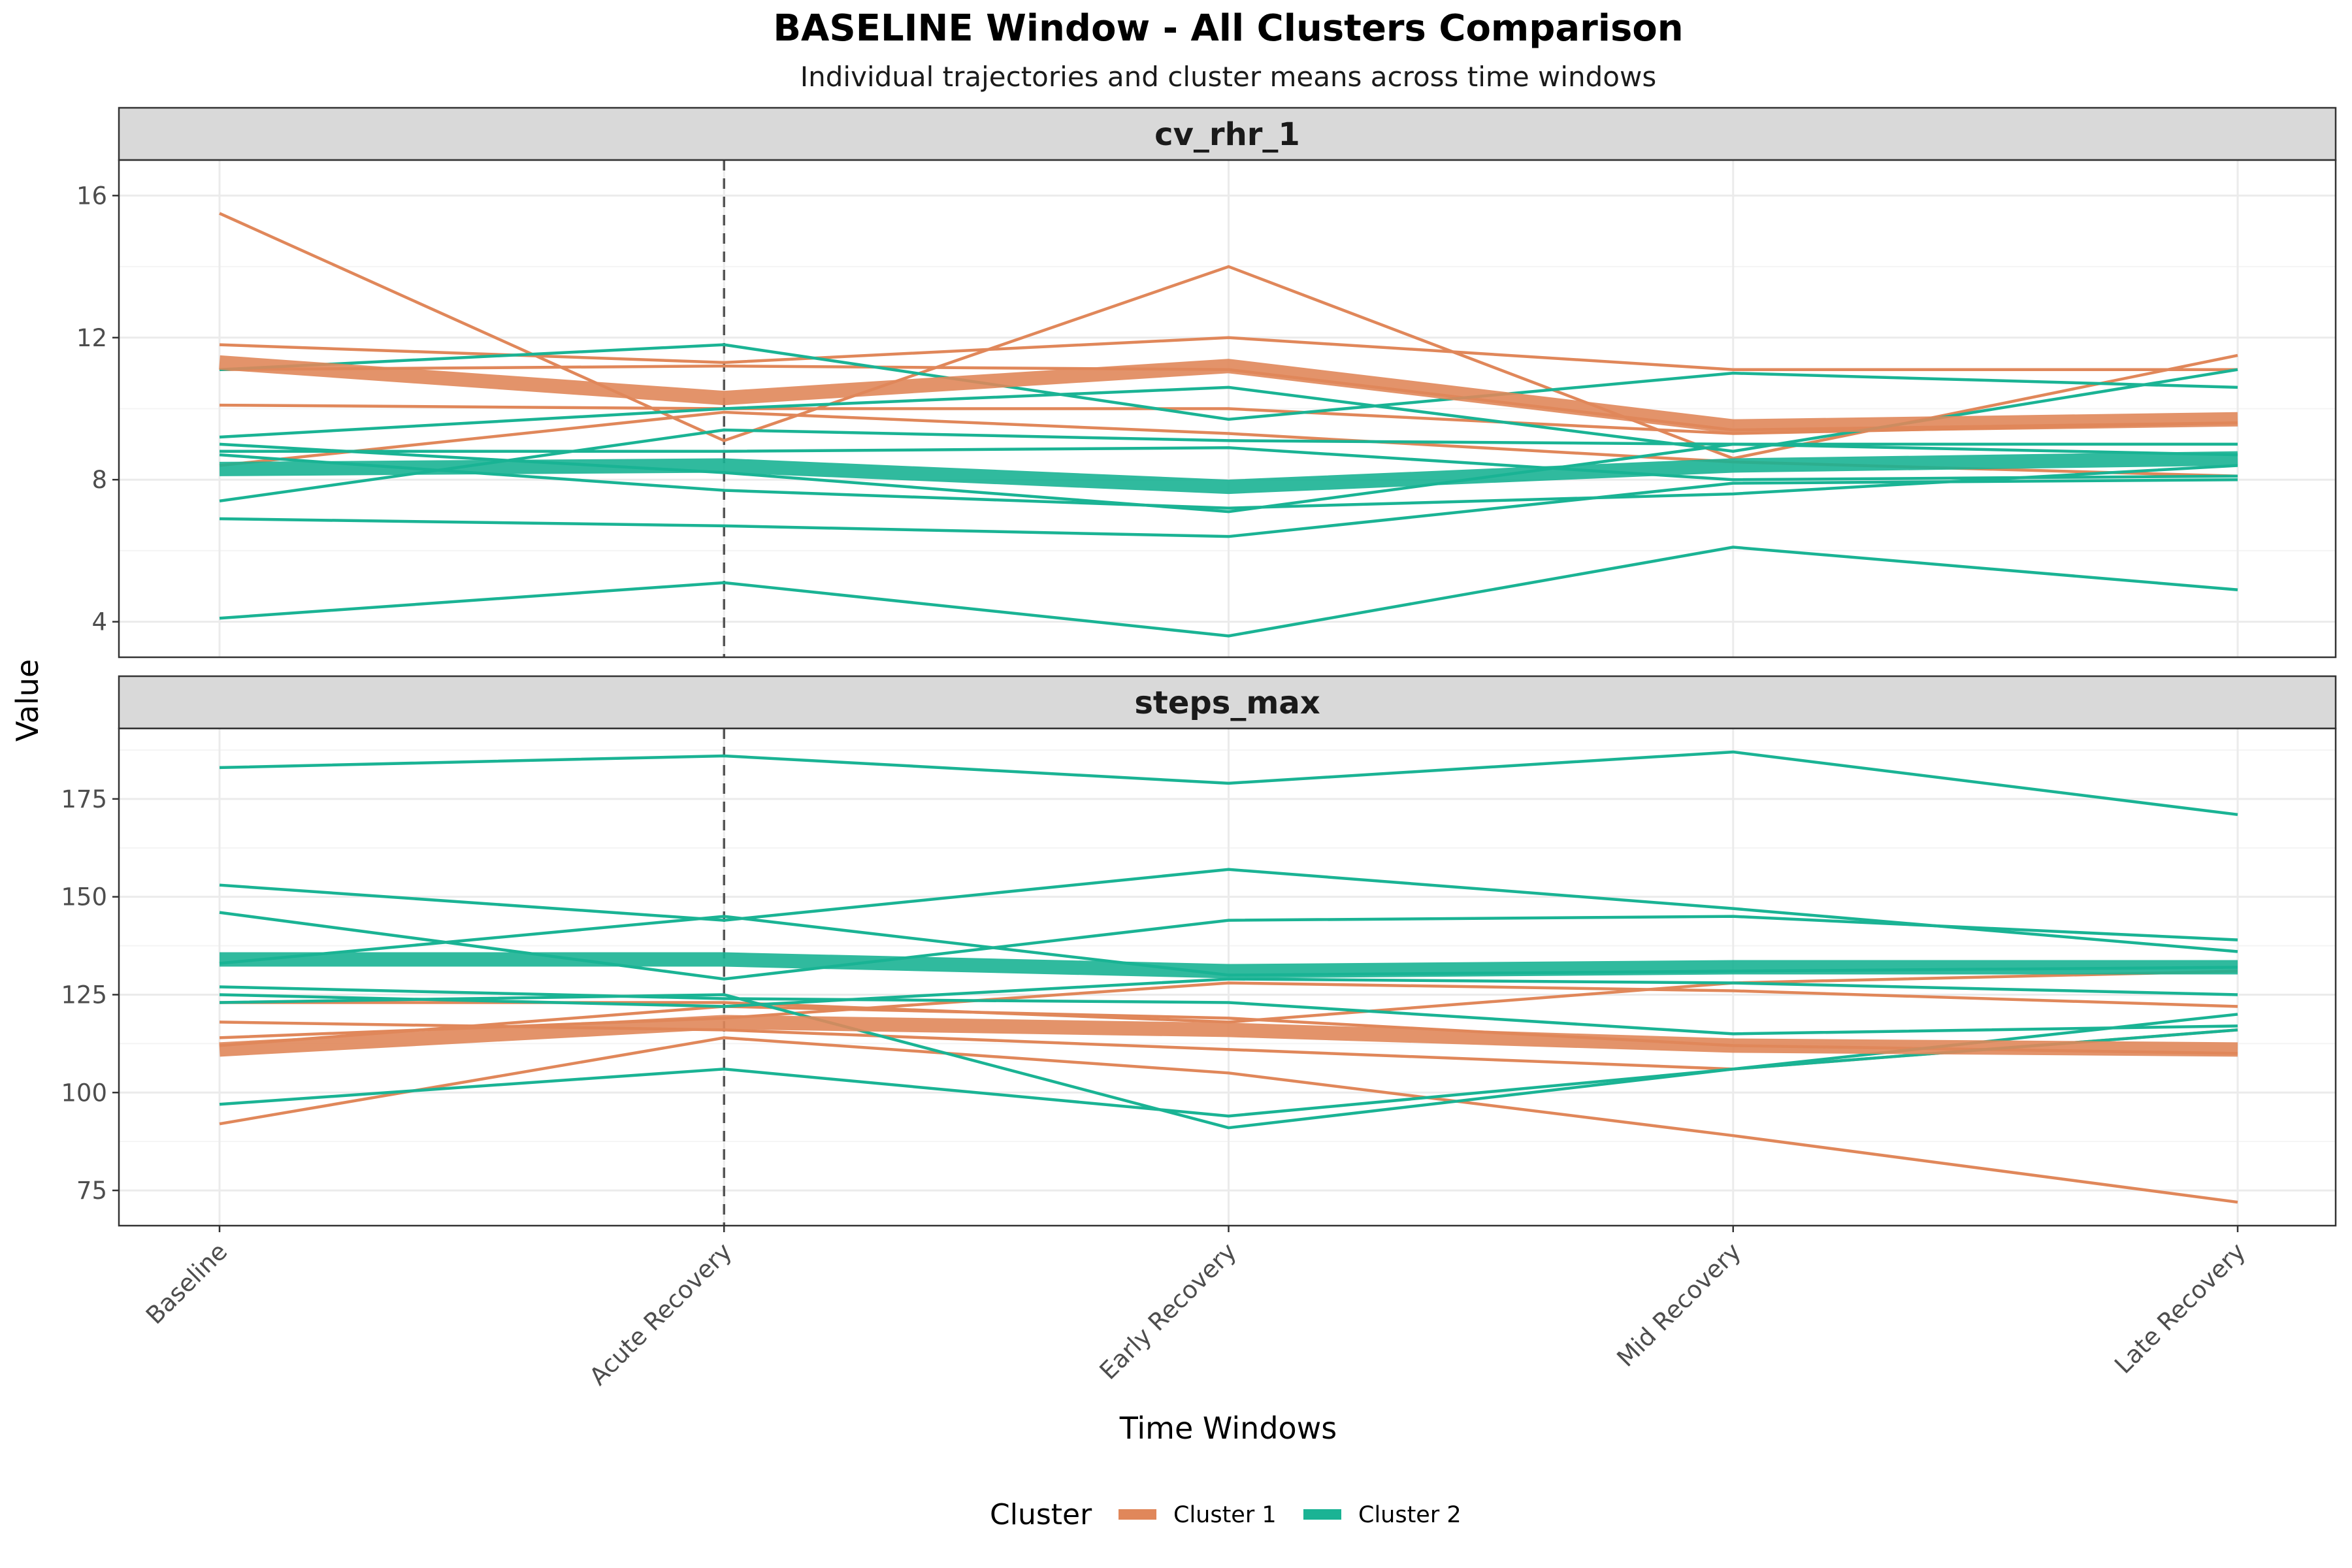  I want to click on x-tick-label: Acute Recovery, so click(661, 1314).